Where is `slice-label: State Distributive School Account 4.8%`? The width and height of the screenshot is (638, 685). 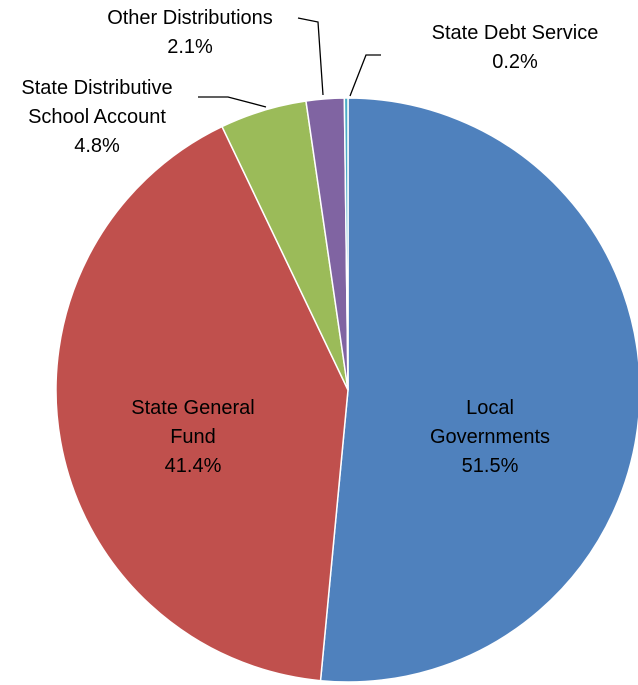 slice-label: State Distributive School Account 4.8% is located at coordinates (98, 117).